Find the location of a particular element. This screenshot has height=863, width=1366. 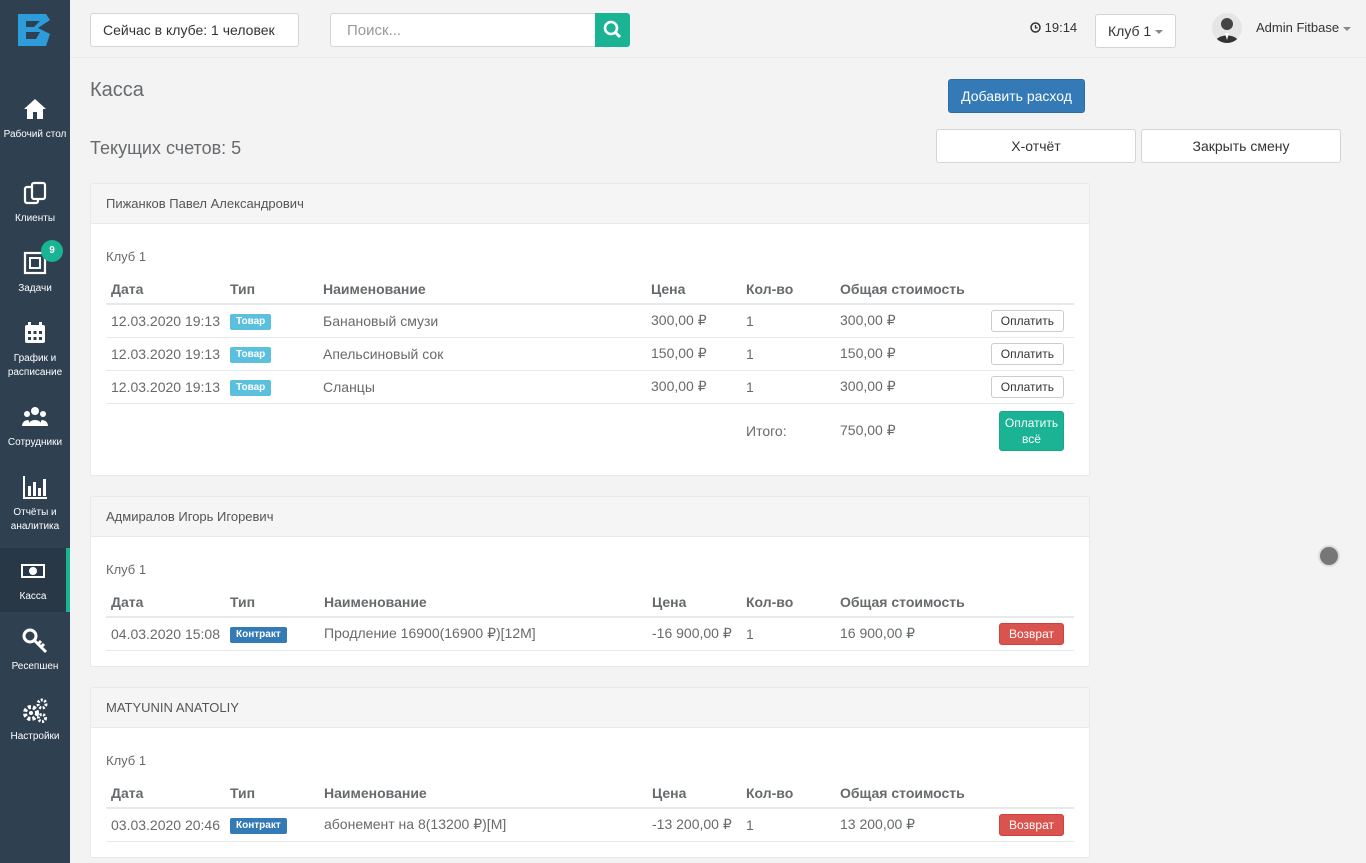

chart-icon is located at coordinates (35, 487).